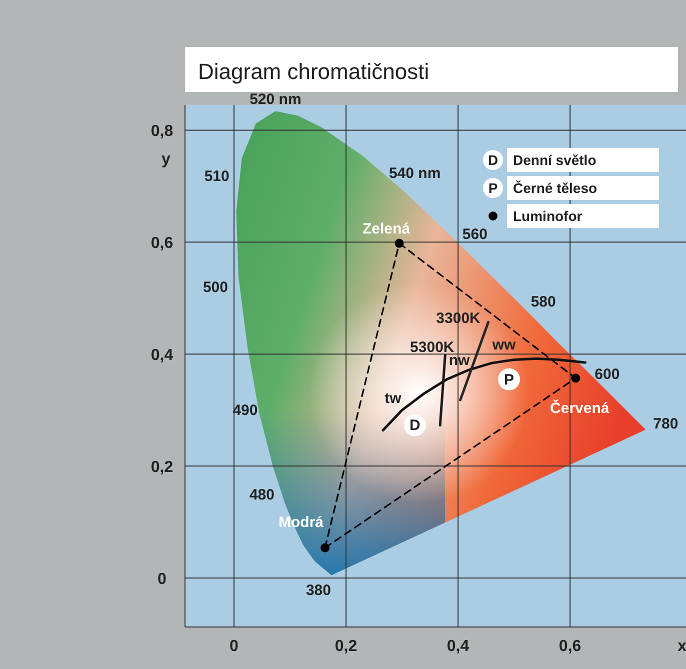  Describe the element at coordinates (414, 425) in the screenshot. I see `annotation: D` at that location.